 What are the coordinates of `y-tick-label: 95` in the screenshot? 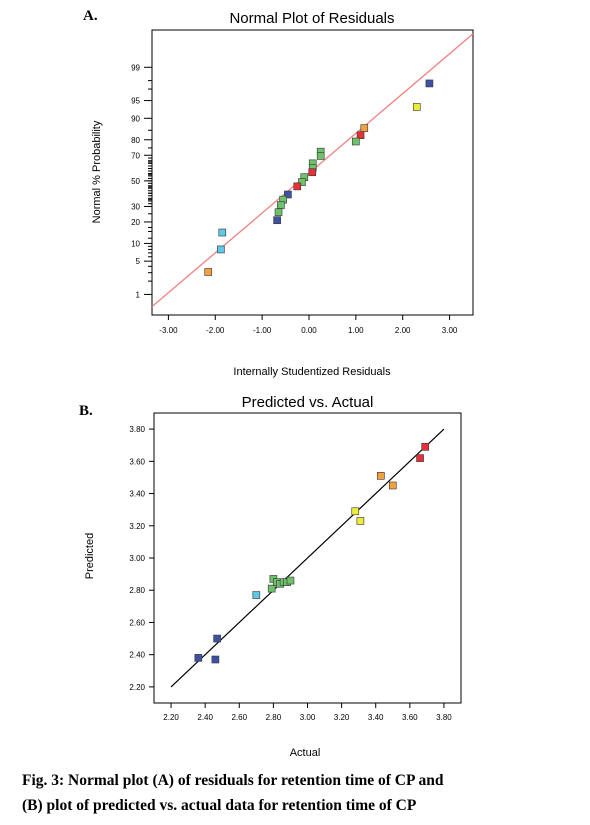 It's located at (135, 101).